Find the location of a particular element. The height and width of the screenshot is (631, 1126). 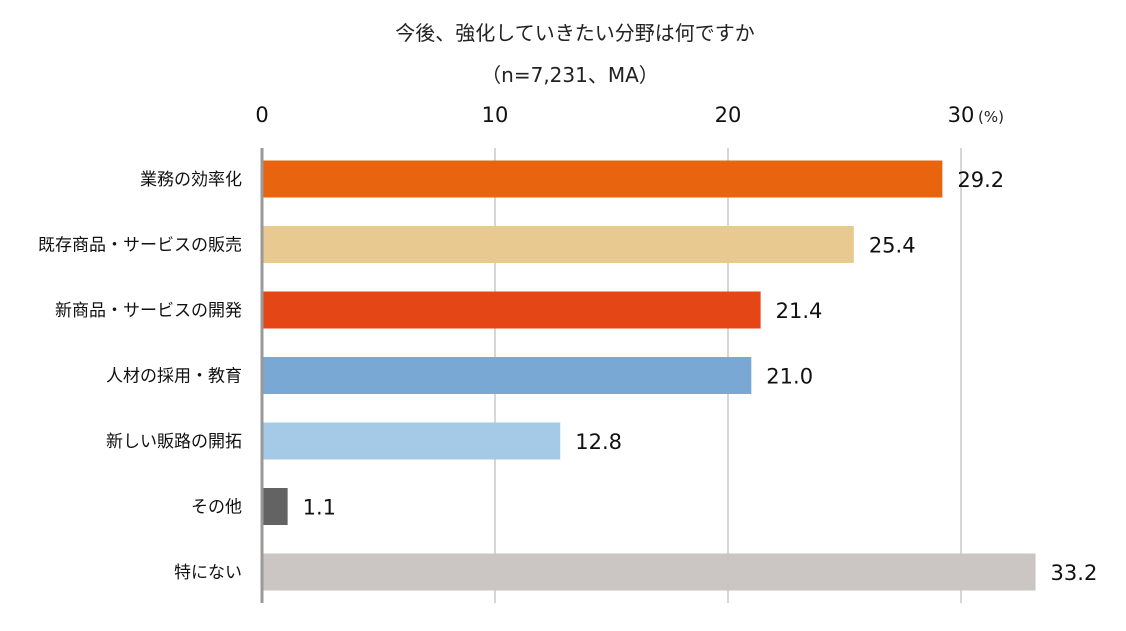

data-label: 1.1 is located at coordinates (319, 508).